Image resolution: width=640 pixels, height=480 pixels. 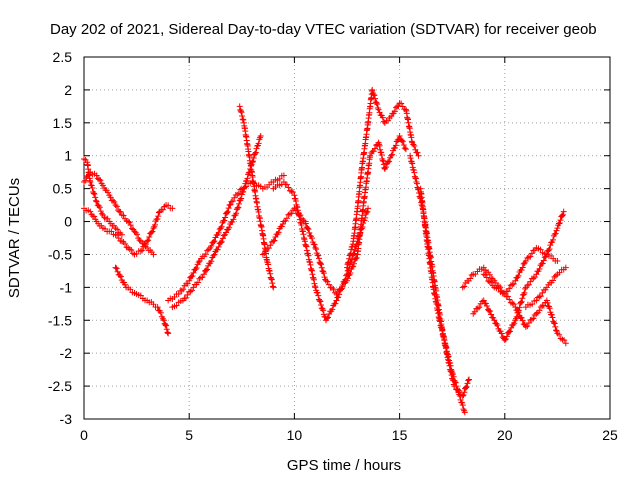 I want to click on series-track-a, so click(x=128, y=230).